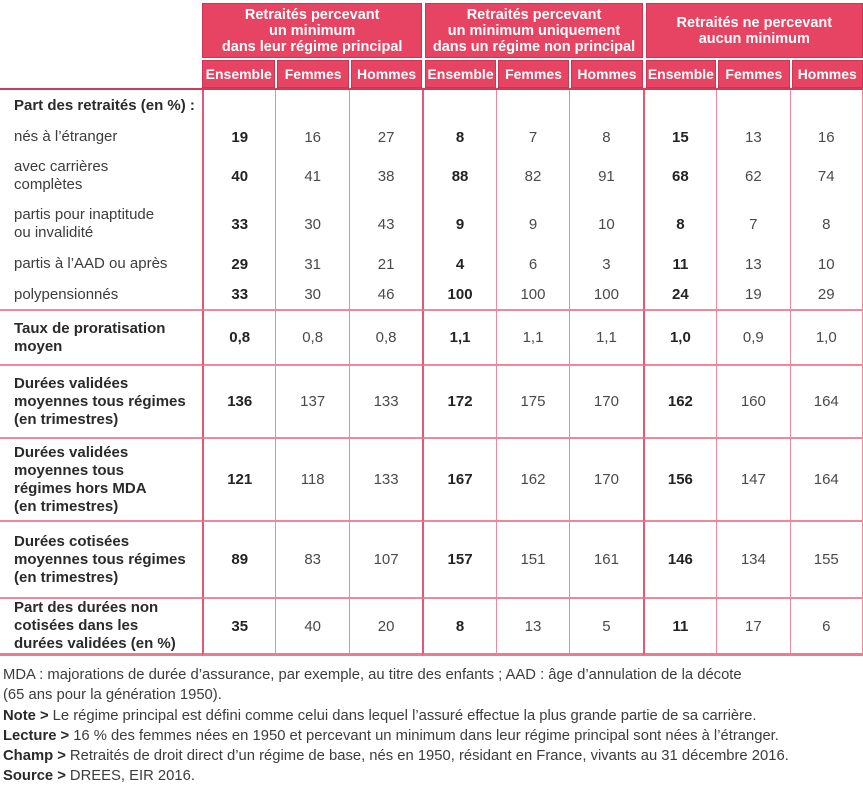 The image size is (863, 787). What do you see at coordinates (605, 264) in the screenshot?
I see `value-cell: 3` at bounding box center [605, 264].